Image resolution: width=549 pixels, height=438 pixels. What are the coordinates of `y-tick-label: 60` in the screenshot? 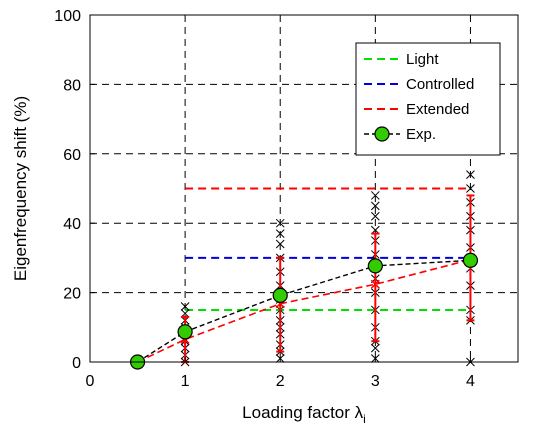 It's located at (72, 155).